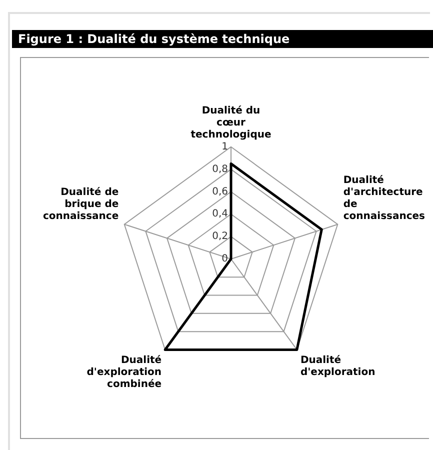 This screenshot has width=433, height=450. Describe the element at coordinates (225, 146) in the screenshot. I see `y-tick-label: 1` at that location.